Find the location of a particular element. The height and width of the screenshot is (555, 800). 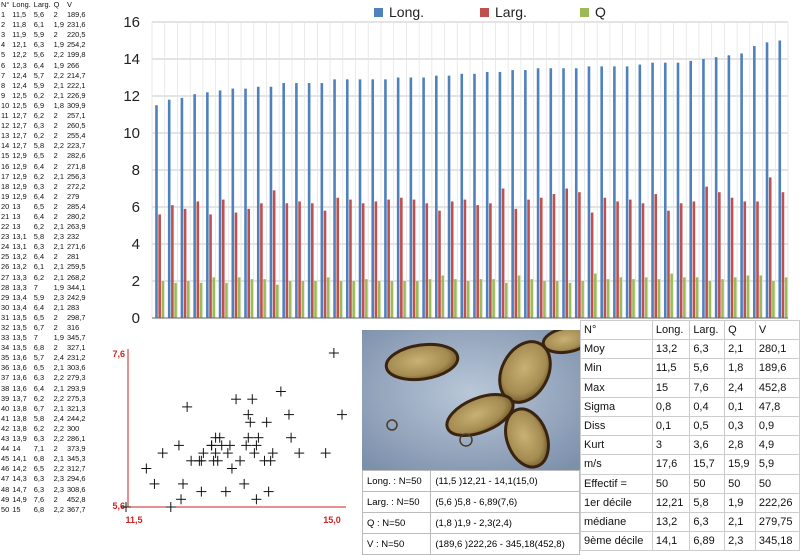

legend-item: Q is located at coordinates (593, 12).